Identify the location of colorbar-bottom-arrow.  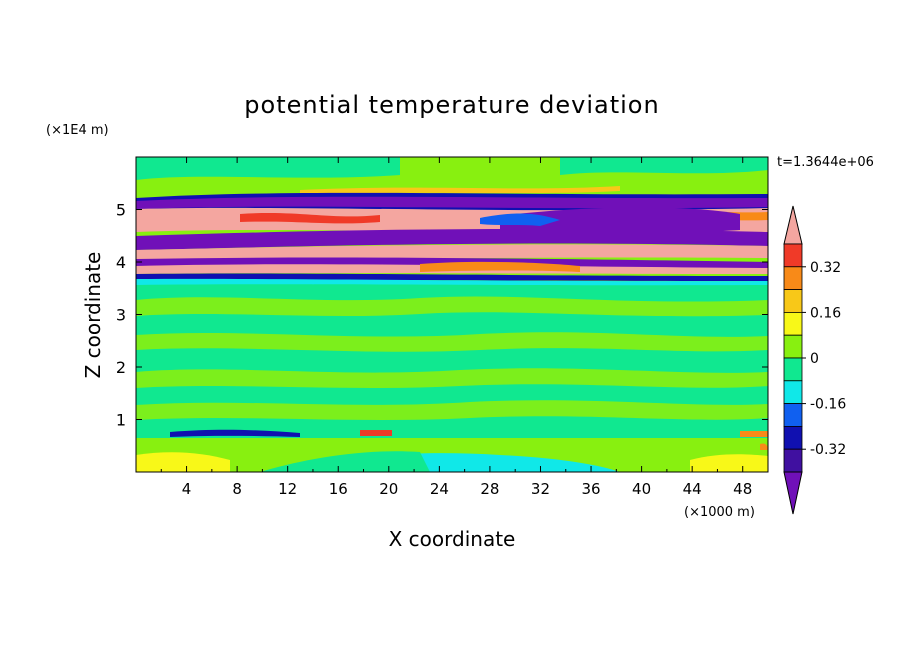
(793, 493).